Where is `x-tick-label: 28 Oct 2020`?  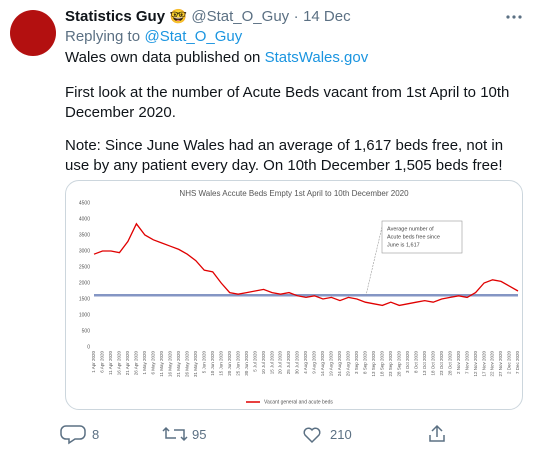 x-tick-label: 28 Oct 2020 is located at coordinates (449, 363).